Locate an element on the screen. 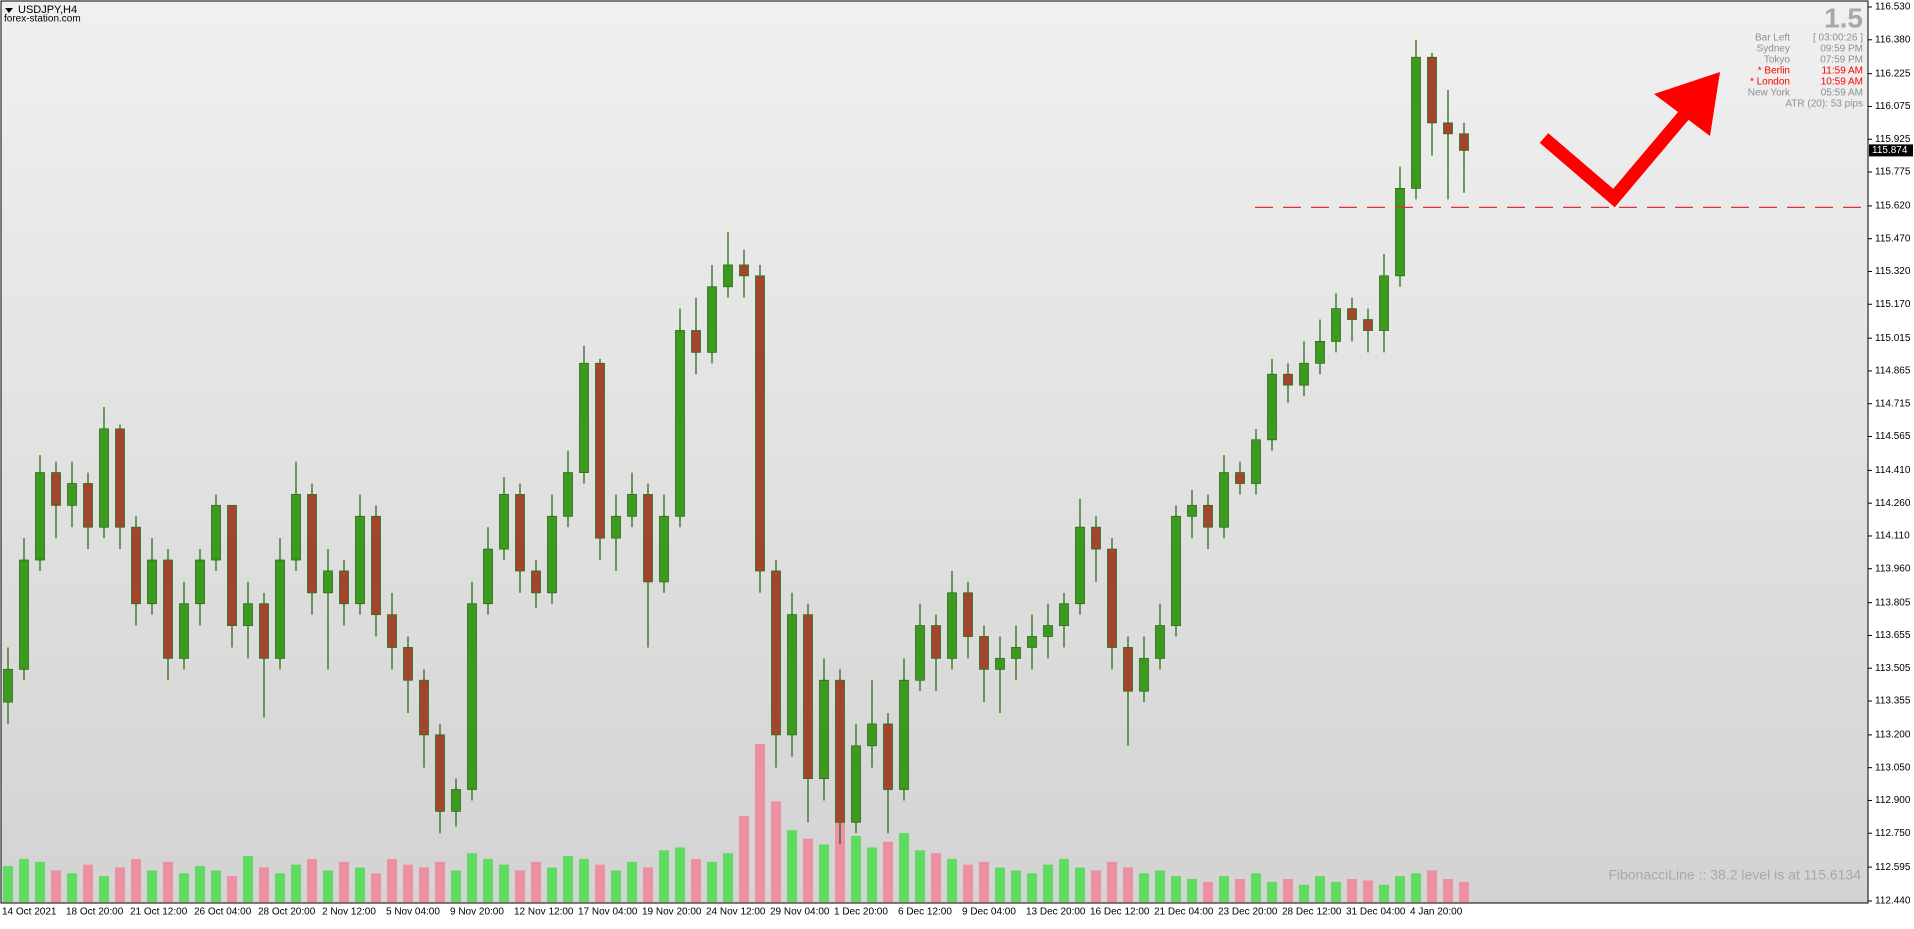 Image resolution: width=1914 pixels, height=929 pixels. y-tick-label: 114.865 is located at coordinates (1893, 371).